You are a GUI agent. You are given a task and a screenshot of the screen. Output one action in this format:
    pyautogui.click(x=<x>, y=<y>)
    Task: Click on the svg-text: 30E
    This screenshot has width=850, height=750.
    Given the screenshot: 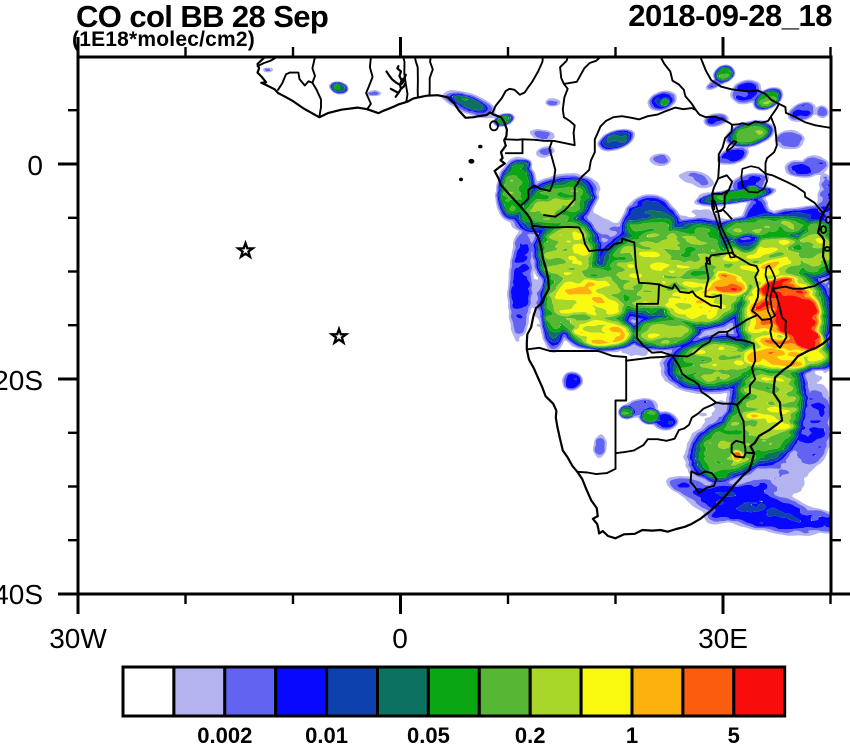 What is the action you would take?
    pyautogui.click(x=723, y=638)
    